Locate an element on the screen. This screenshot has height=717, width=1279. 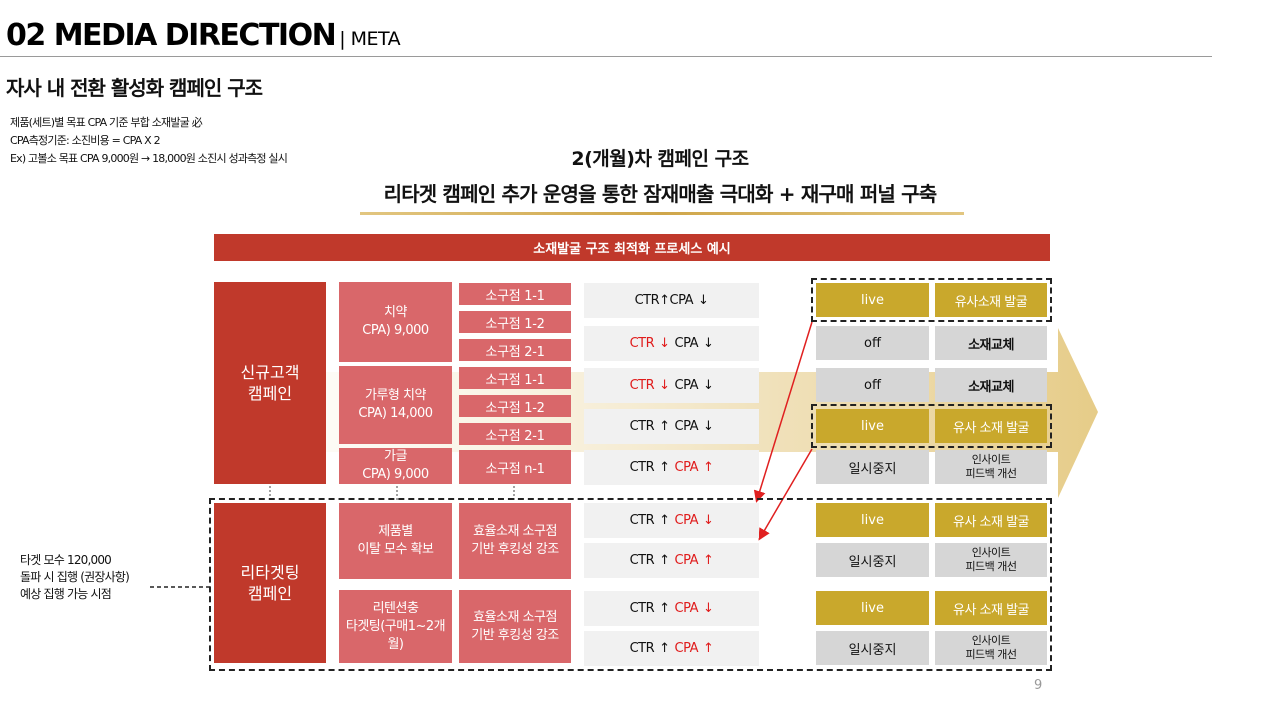
note-1: 제품(세트)별 목표 CPA 기준 부합 소재발굴 必 is located at coordinates (106, 122).